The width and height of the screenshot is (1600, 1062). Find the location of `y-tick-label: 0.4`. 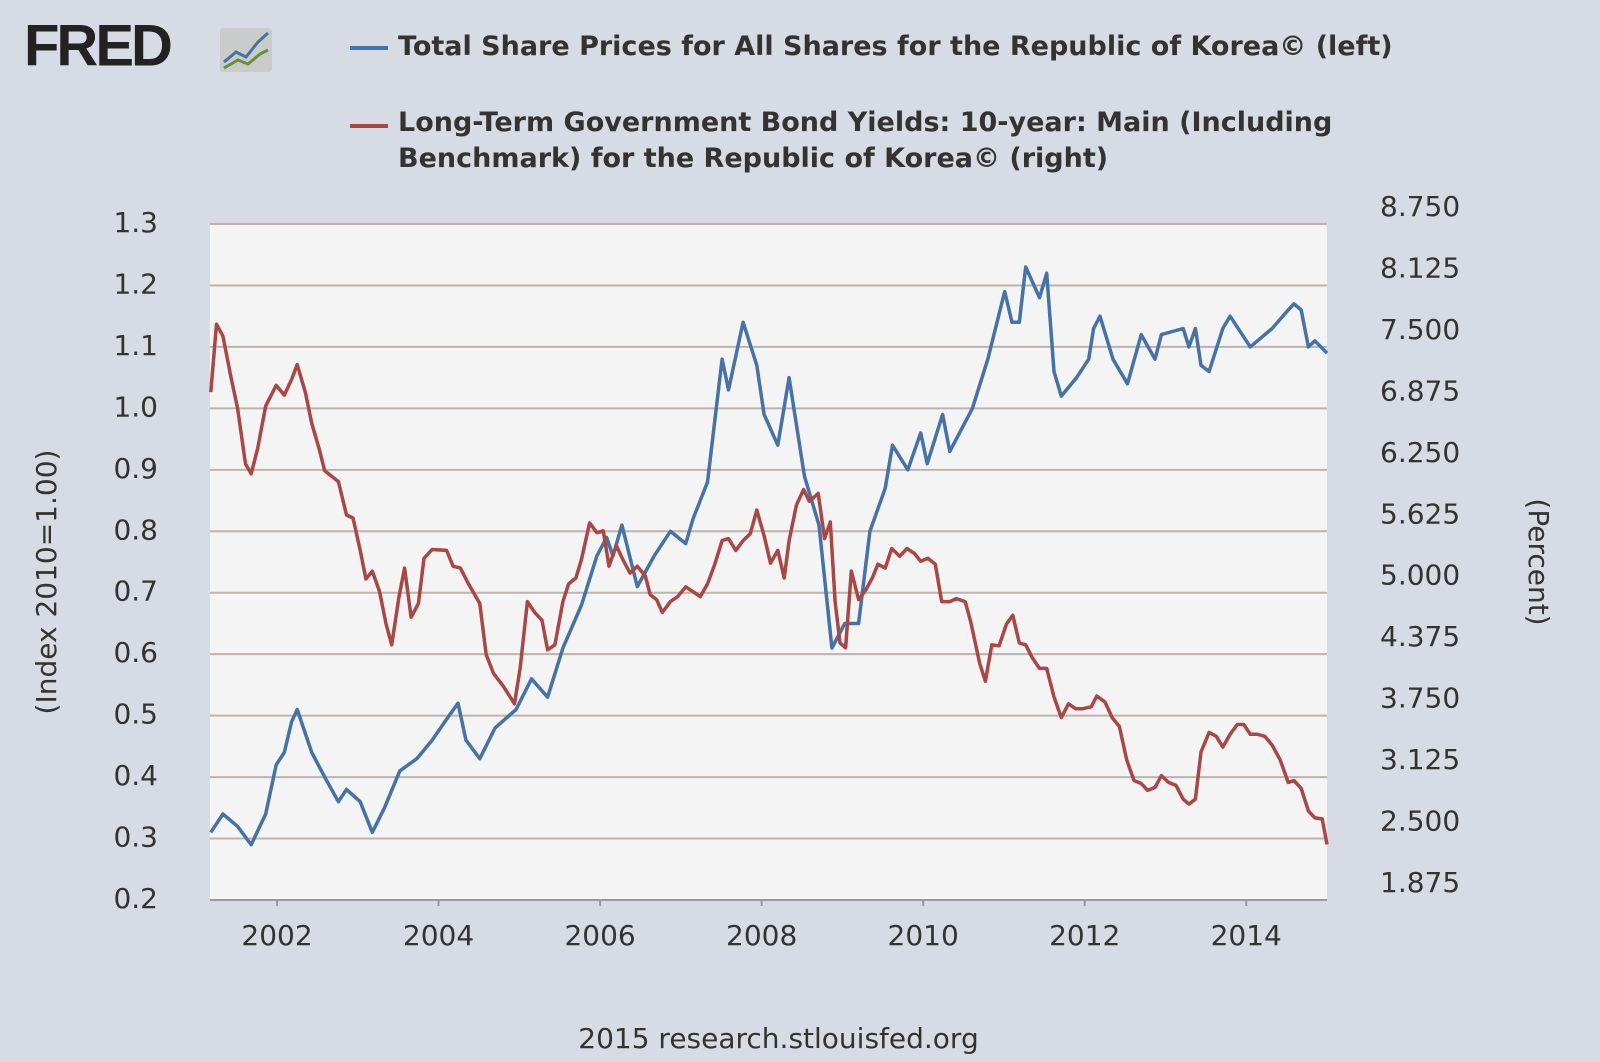

y-tick-label: 0.4 is located at coordinates (135, 775).